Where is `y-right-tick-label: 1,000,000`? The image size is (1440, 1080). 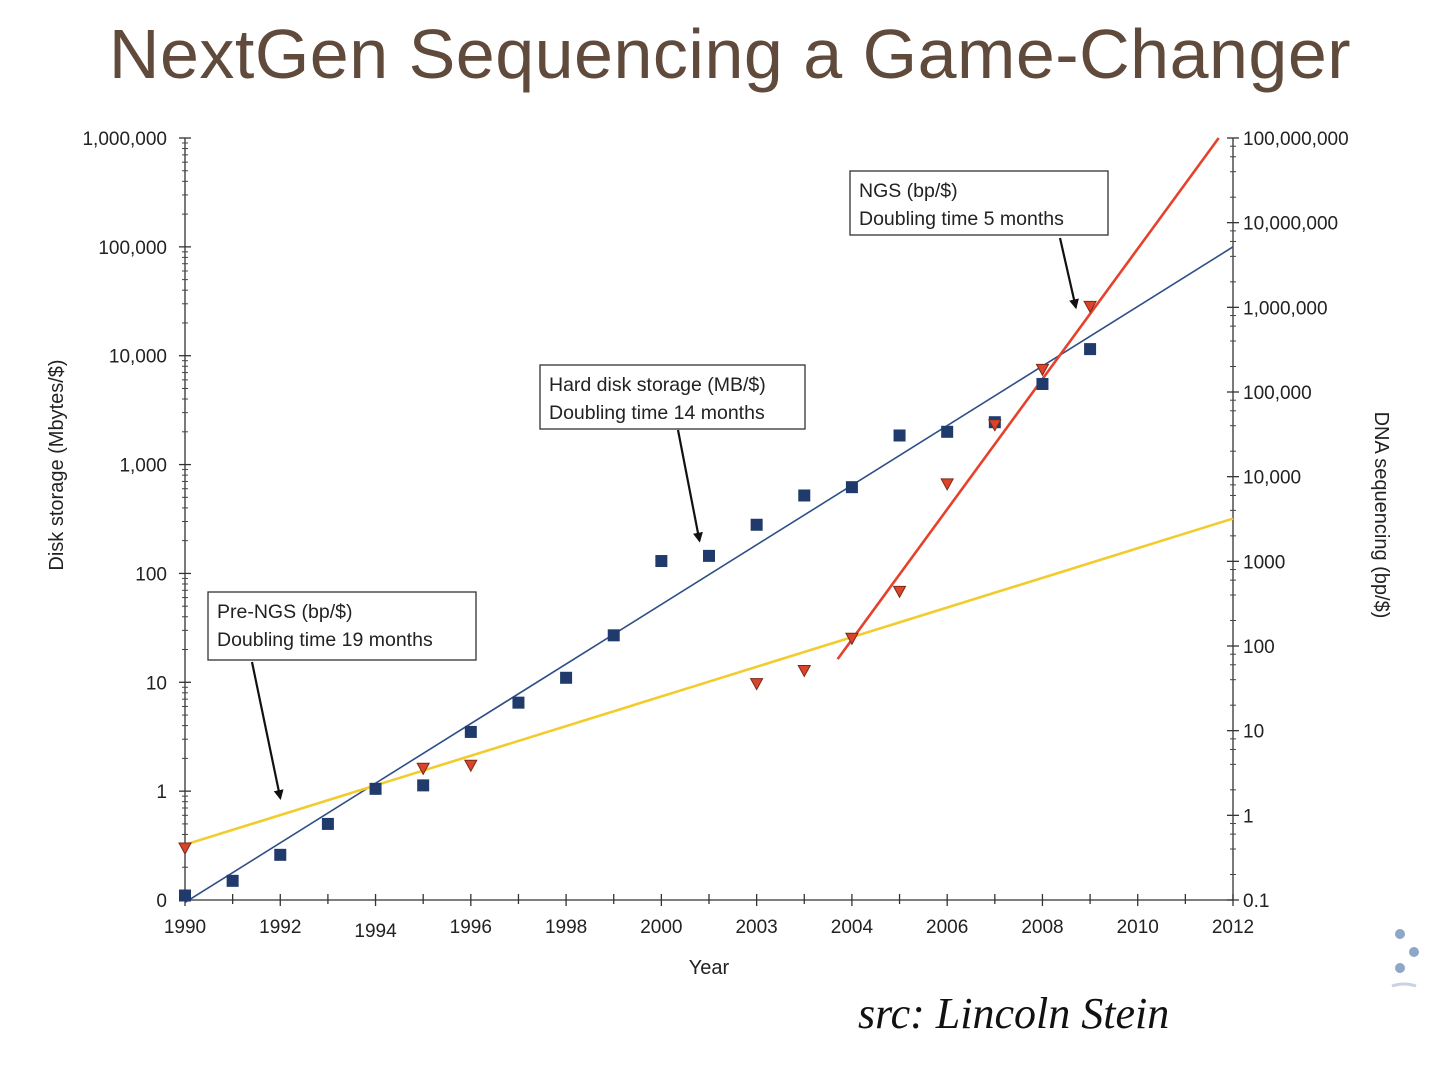
y-right-tick-label: 1,000,000 is located at coordinates (1285, 308).